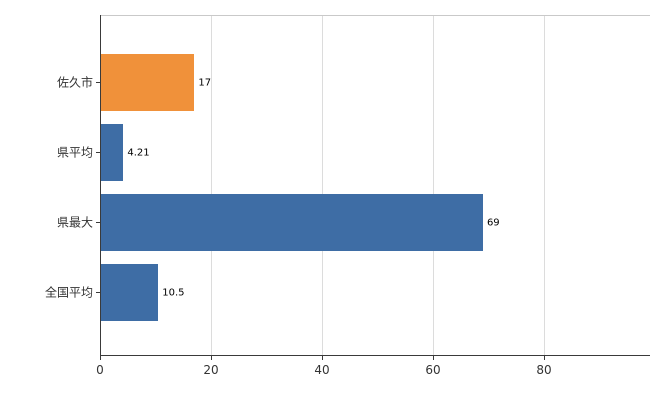  I want to click on bar-県平均, so click(112, 152).